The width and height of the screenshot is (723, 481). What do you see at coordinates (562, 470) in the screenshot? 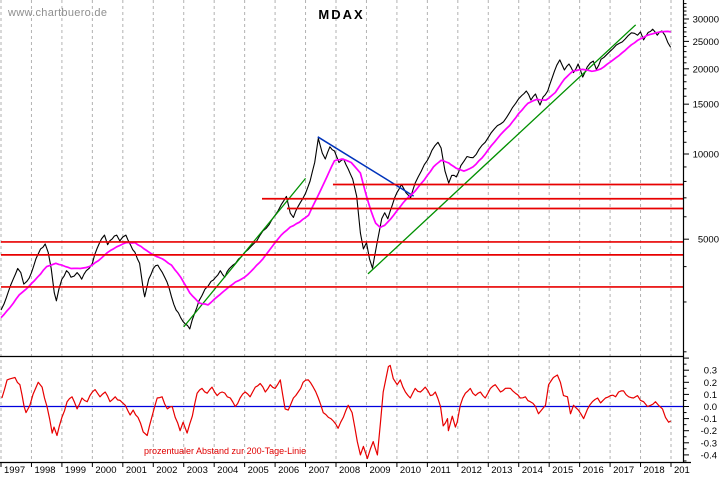
I see `x-axis-label: 2015` at bounding box center [562, 470].